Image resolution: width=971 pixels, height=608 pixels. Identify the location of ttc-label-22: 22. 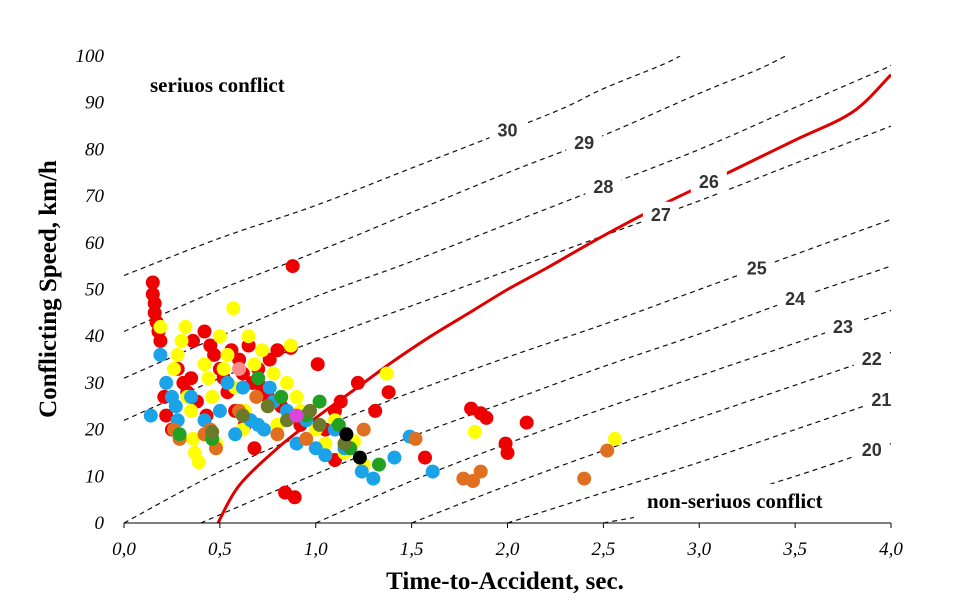
(872, 359).